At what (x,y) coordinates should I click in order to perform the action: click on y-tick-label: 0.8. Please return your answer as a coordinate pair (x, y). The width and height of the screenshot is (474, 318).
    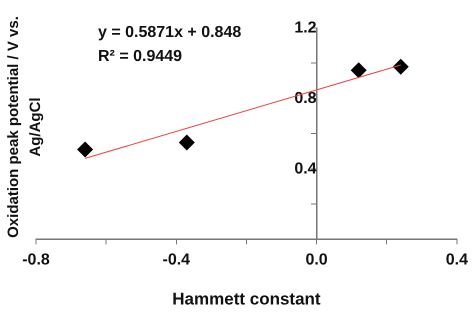
    Looking at the image, I should click on (305, 98).